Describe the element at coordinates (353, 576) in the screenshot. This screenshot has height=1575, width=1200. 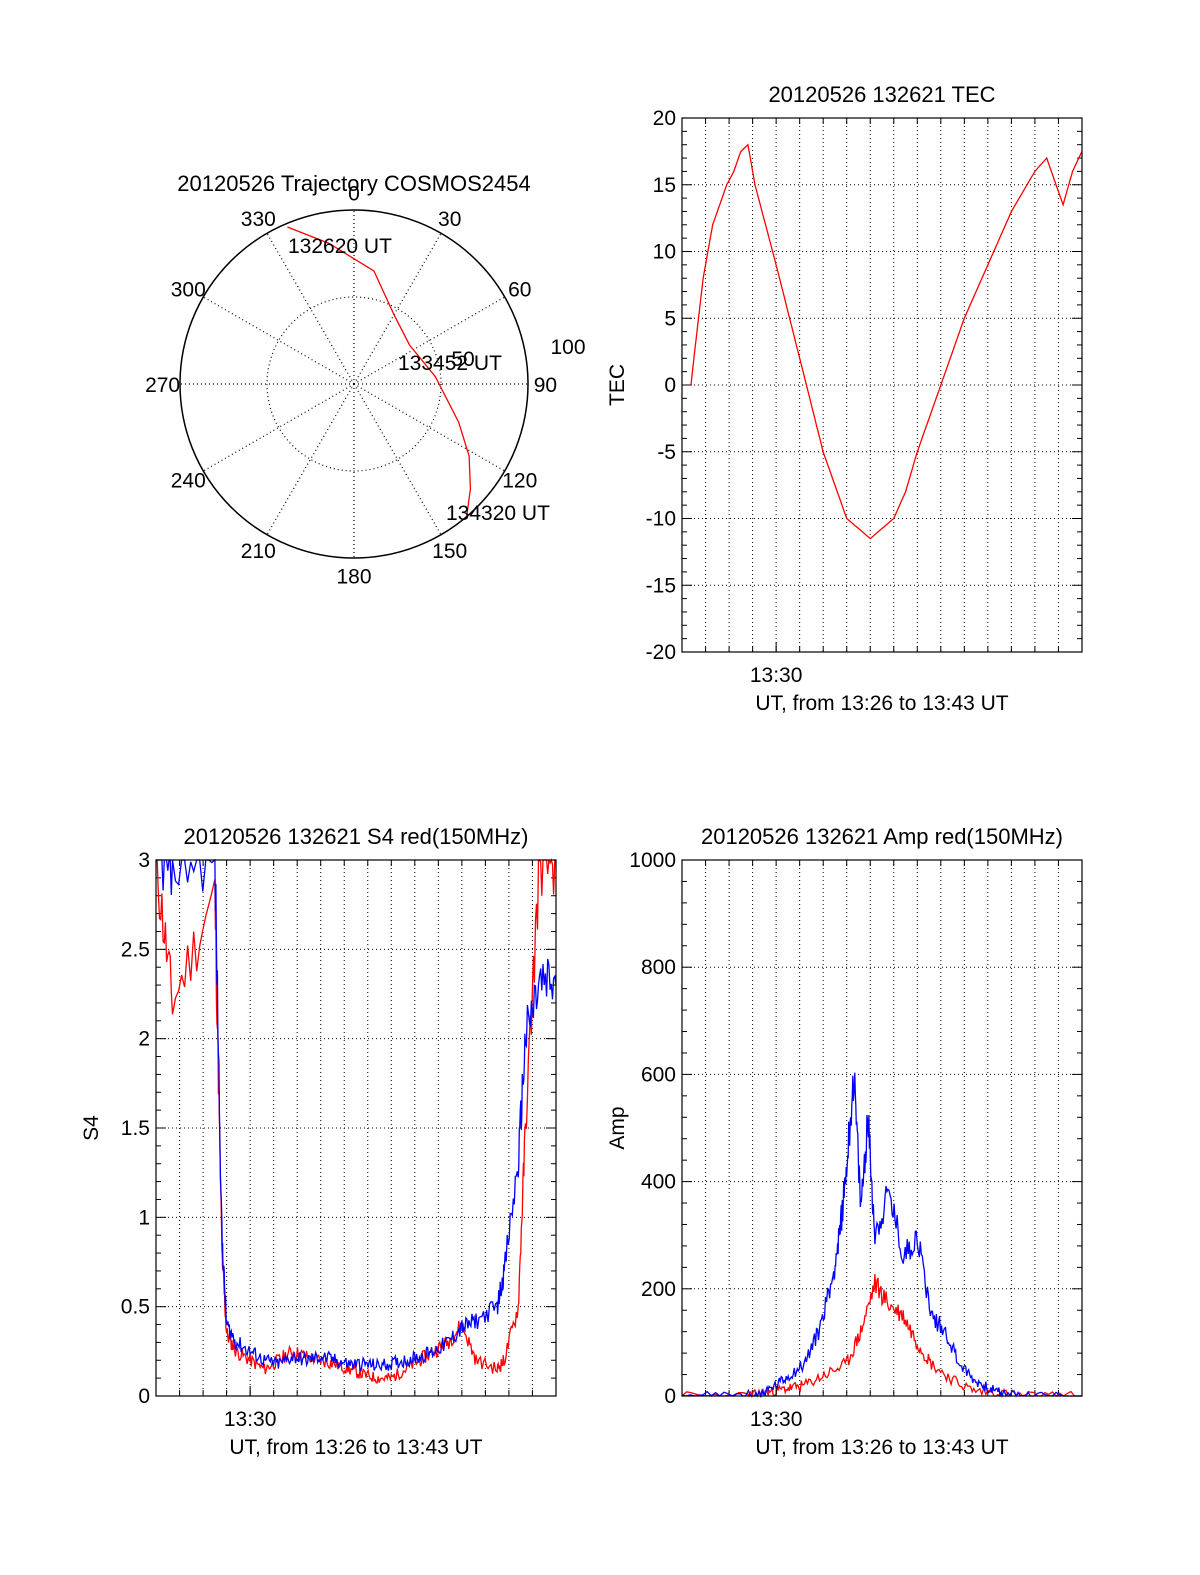
I see `polar-azimuth-label: 180` at that location.